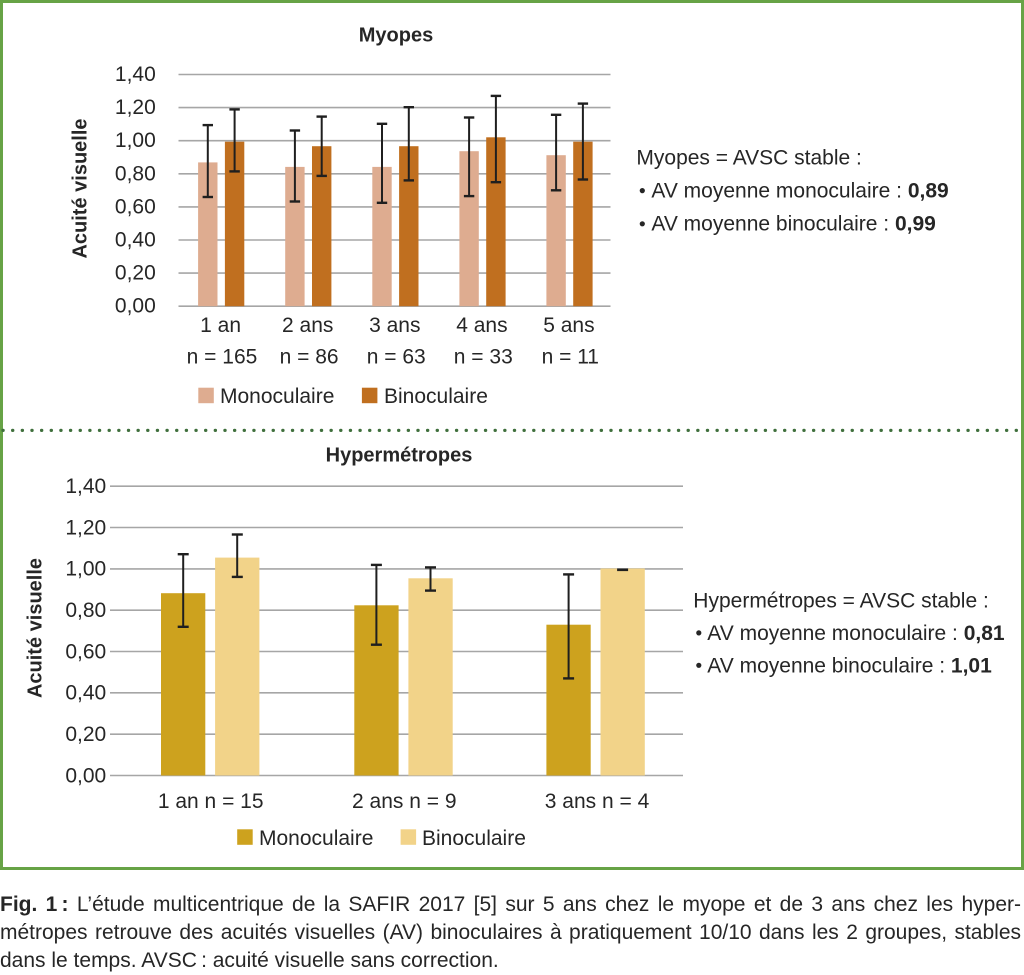 The image size is (1024, 975). I want to click on svg-text: AV moyenne monoculaire : 0,89, so click(799, 190).